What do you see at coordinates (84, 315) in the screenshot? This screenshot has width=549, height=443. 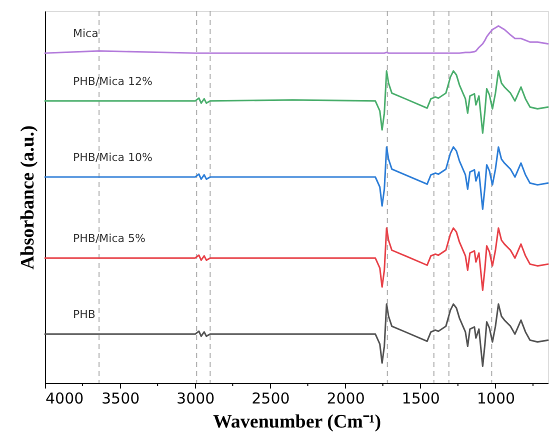 I see `series-label: PHB` at bounding box center [84, 315].